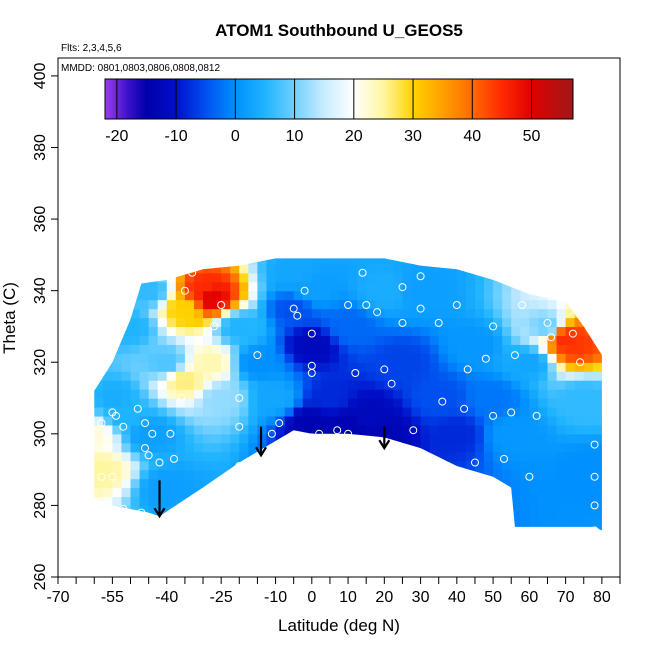 The image size is (650, 650). What do you see at coordinates (339, 111) in the screenshot?
I see `colorbar: -20 -10 0 10 20 30 40 50` at bounding box center [339, 111].